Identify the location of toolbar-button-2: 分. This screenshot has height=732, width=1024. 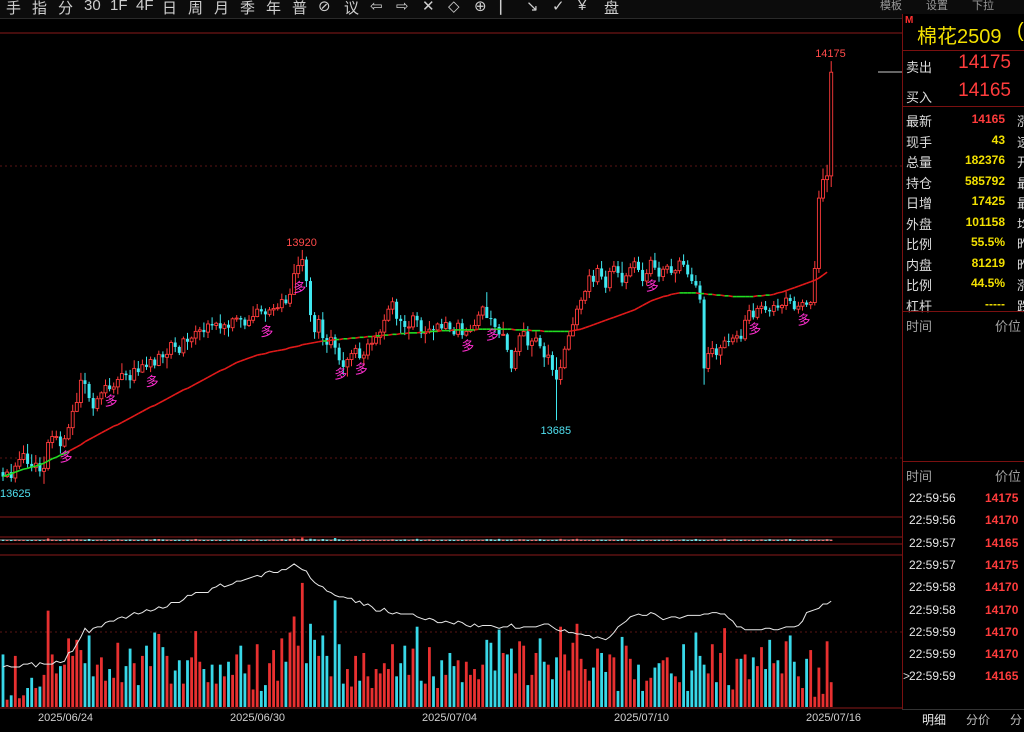
(66, 8).